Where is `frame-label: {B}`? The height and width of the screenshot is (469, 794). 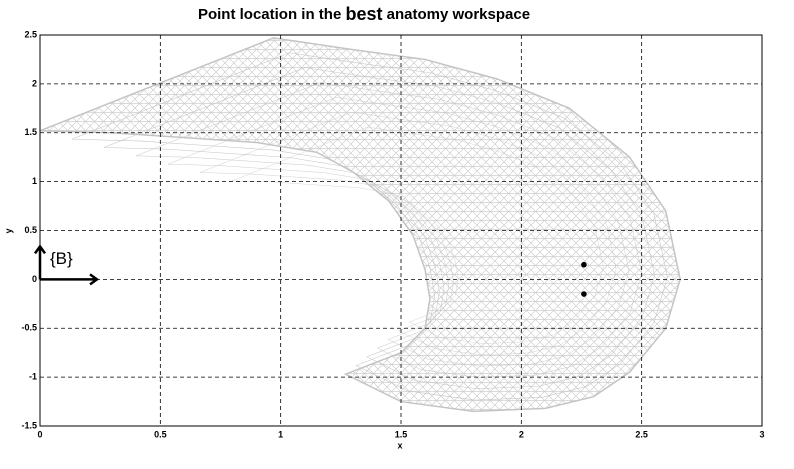
frame-label: {B} is located at coordinates (61, 258).